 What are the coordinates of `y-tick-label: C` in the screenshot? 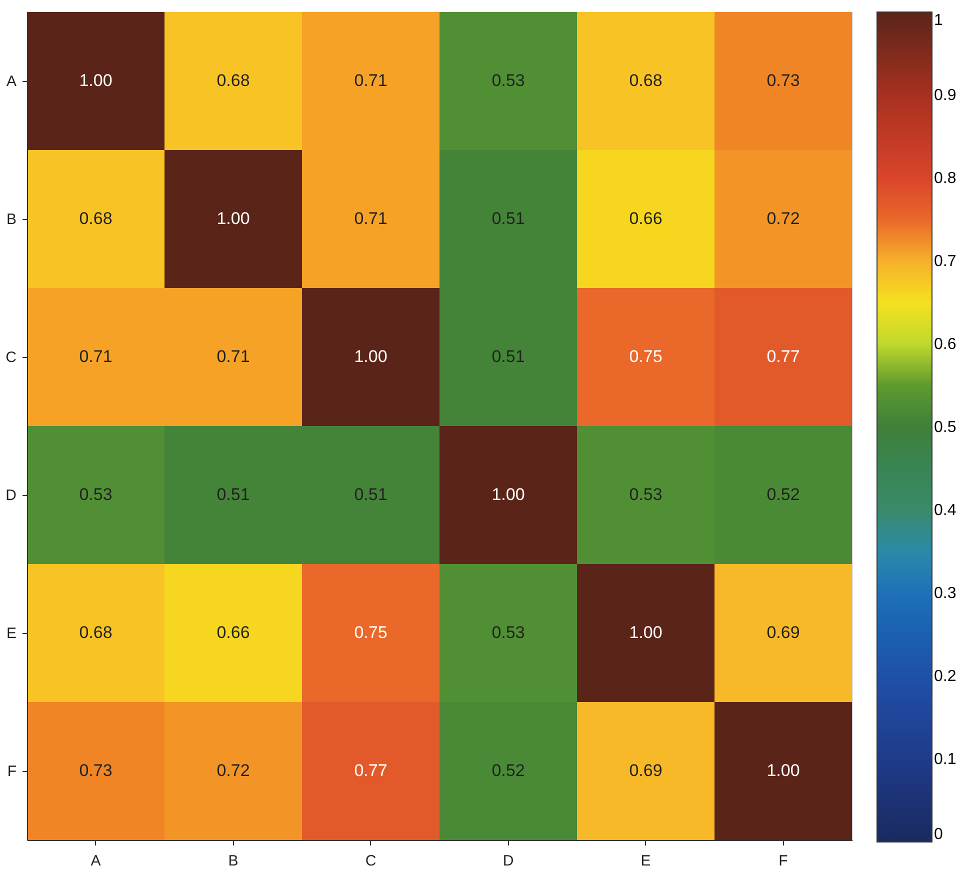 It's located at (11, 357).